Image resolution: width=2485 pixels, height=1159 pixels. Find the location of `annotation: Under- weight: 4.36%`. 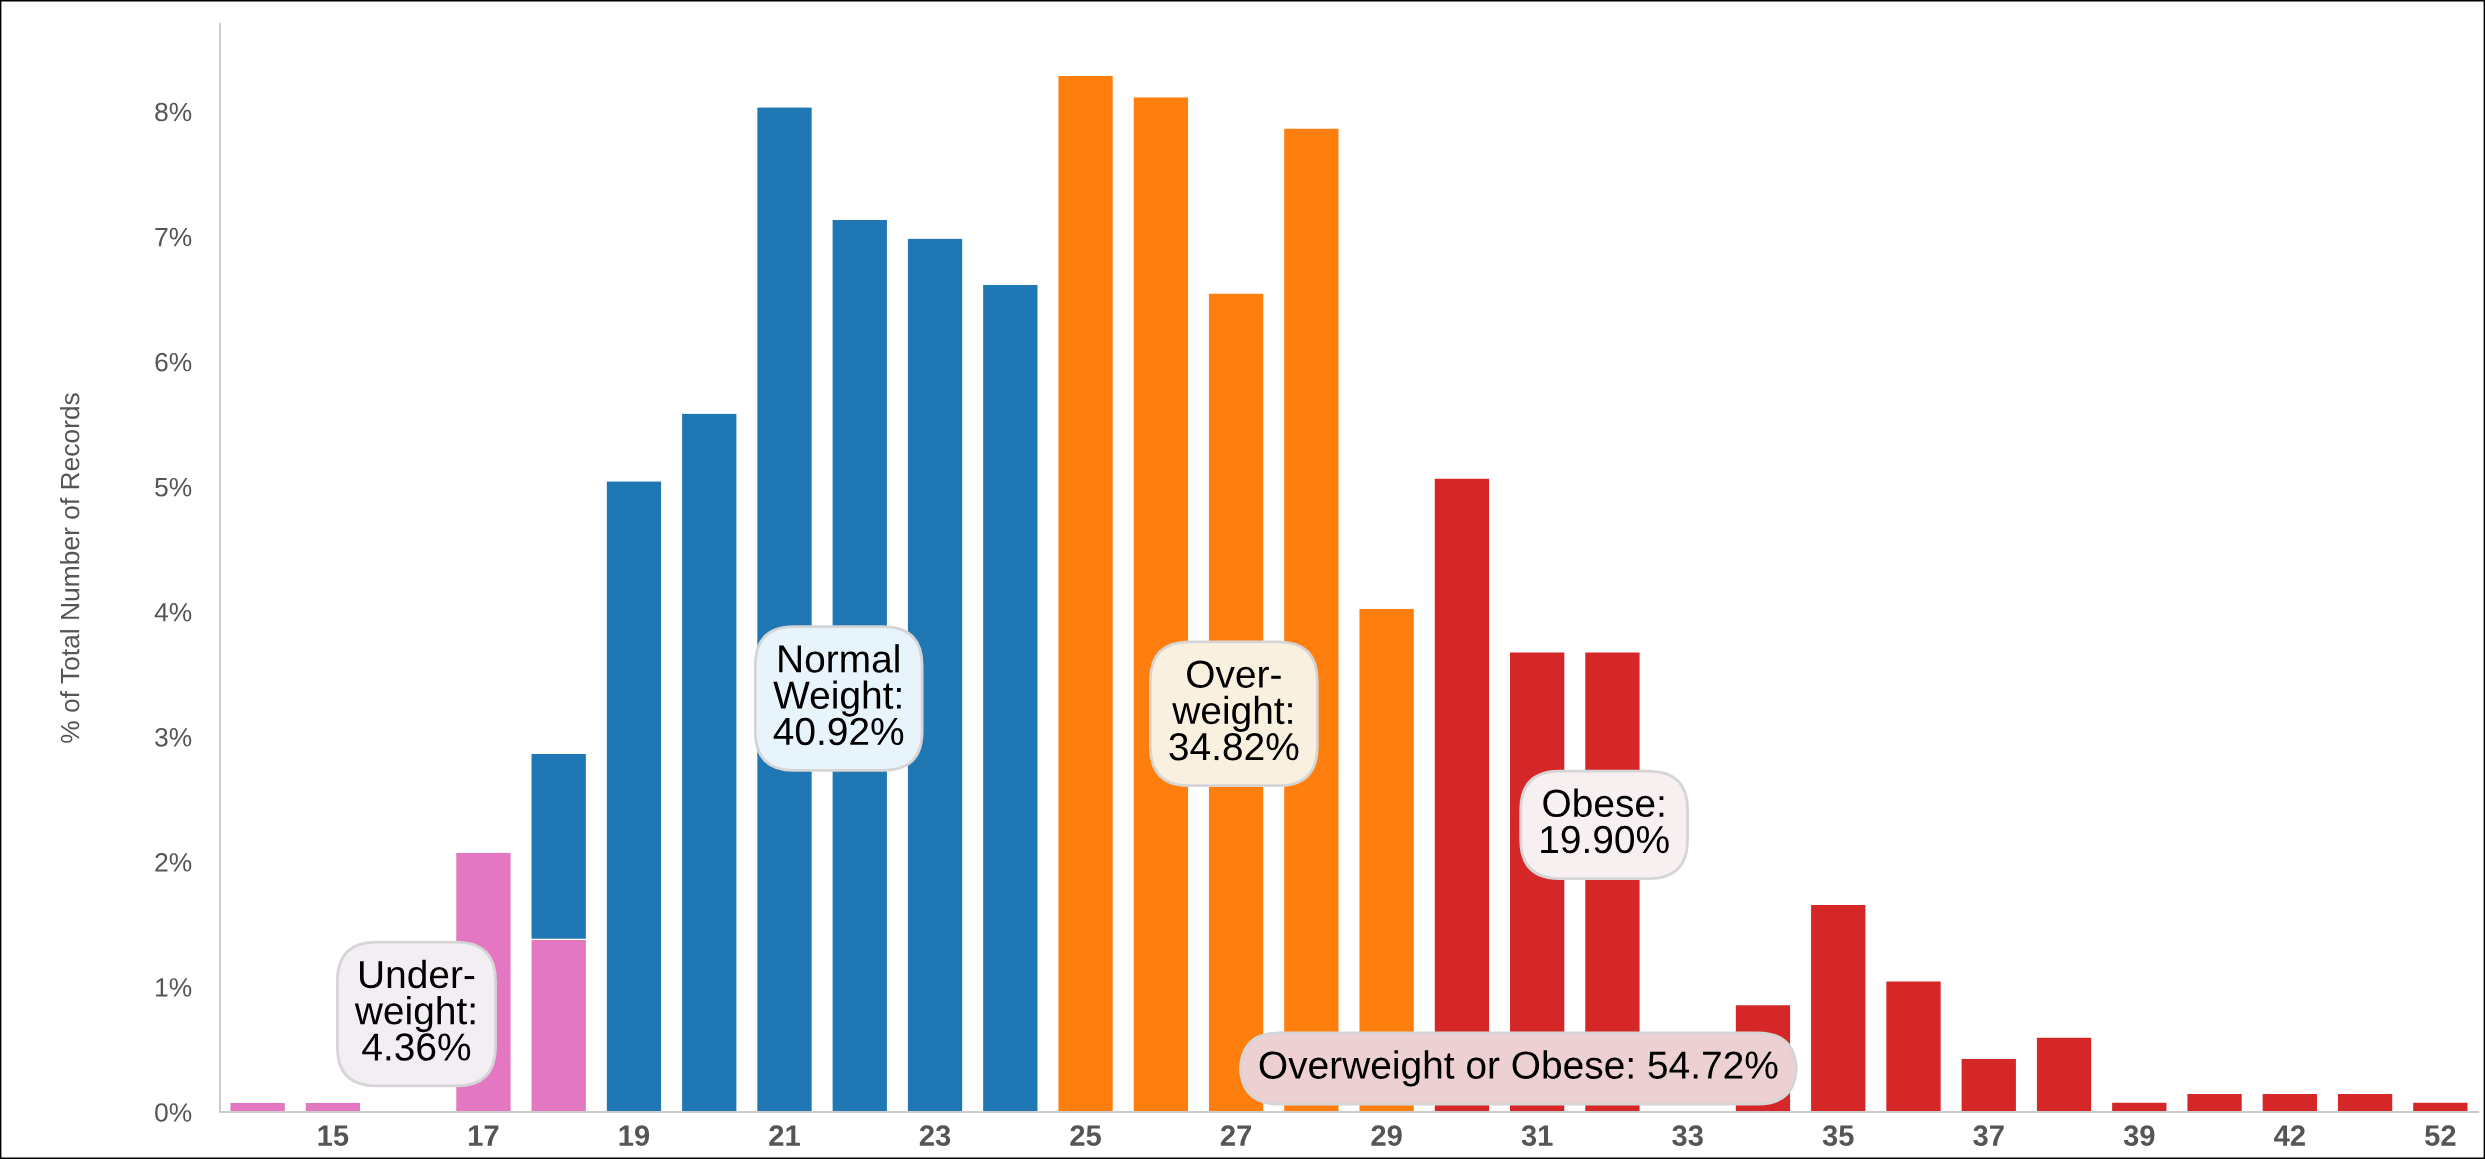

annotation: Under- weight: 4.36% is located at coordinates (414, 1010).